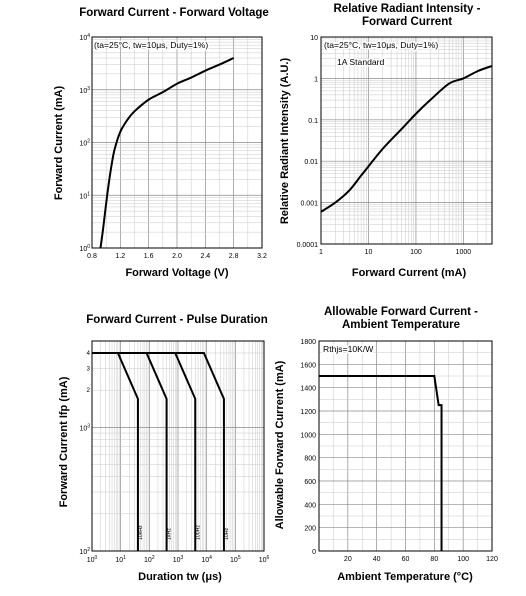 The height and width of the screenshot is (596, 526). I want to click on y-axis-label: Forward Current Ifp (mA), so click(64, 441).